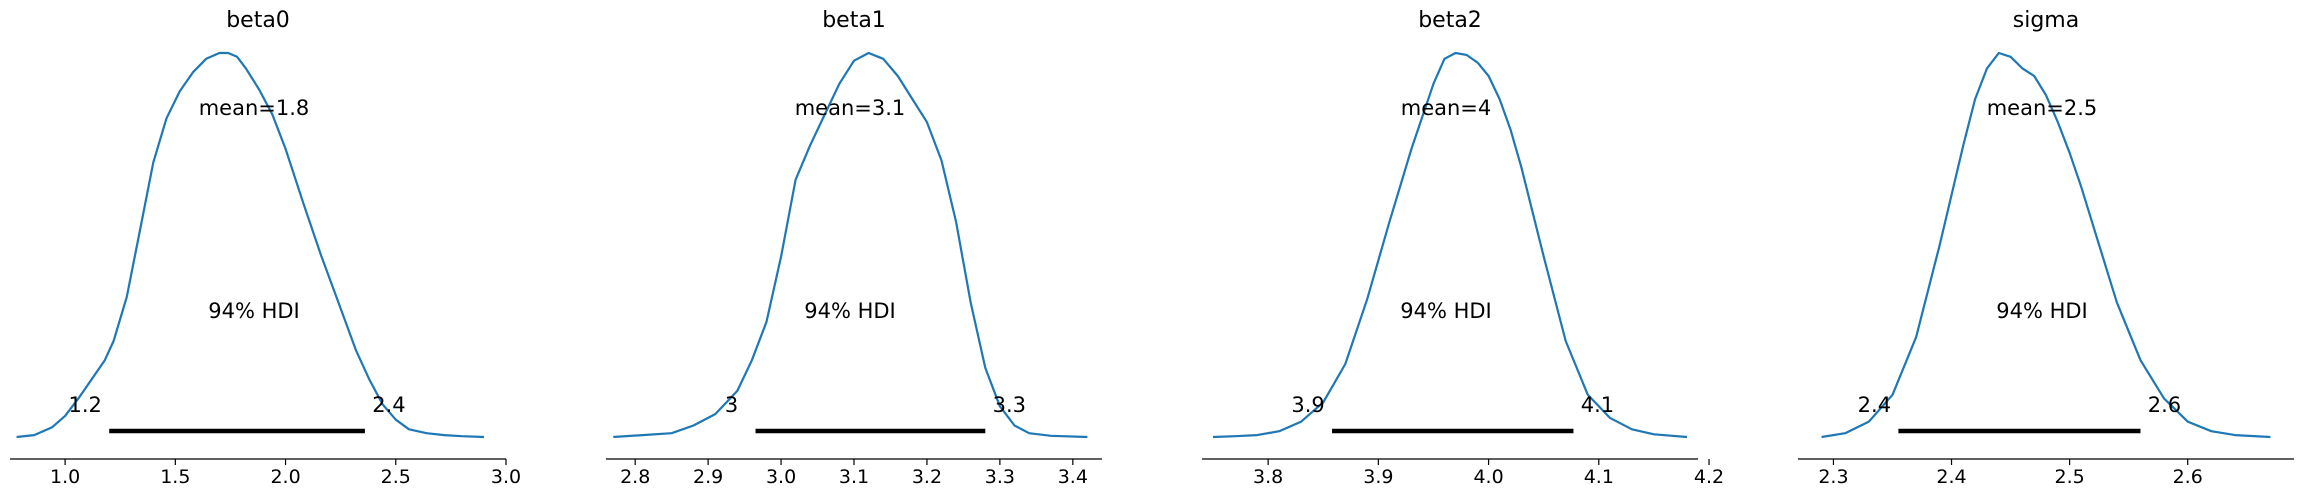 The image size is (2301, 497). Describe the element at coordinates (1268, 477) in the screenshot. I see `x-tick-label: 3.8` at that location.